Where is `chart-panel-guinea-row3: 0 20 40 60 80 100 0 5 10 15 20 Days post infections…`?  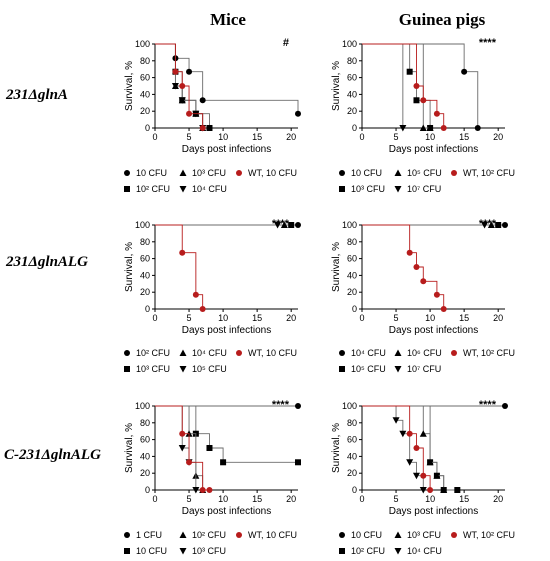
chart-panel-guinea-row3: 0 20 40 60 80 100 0 5 10 15 20 Days post infections… is located at coordinates (423, 477).